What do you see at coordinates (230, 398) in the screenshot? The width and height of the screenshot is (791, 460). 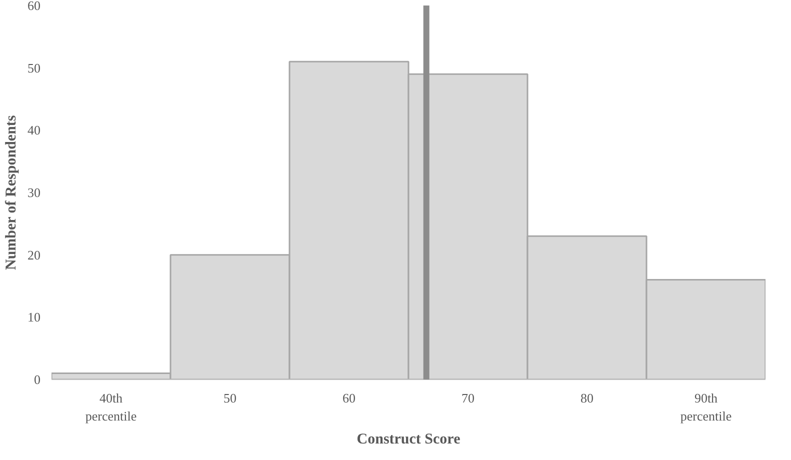 I see `x-tick-label: 50` at bounding box center [230, 398].